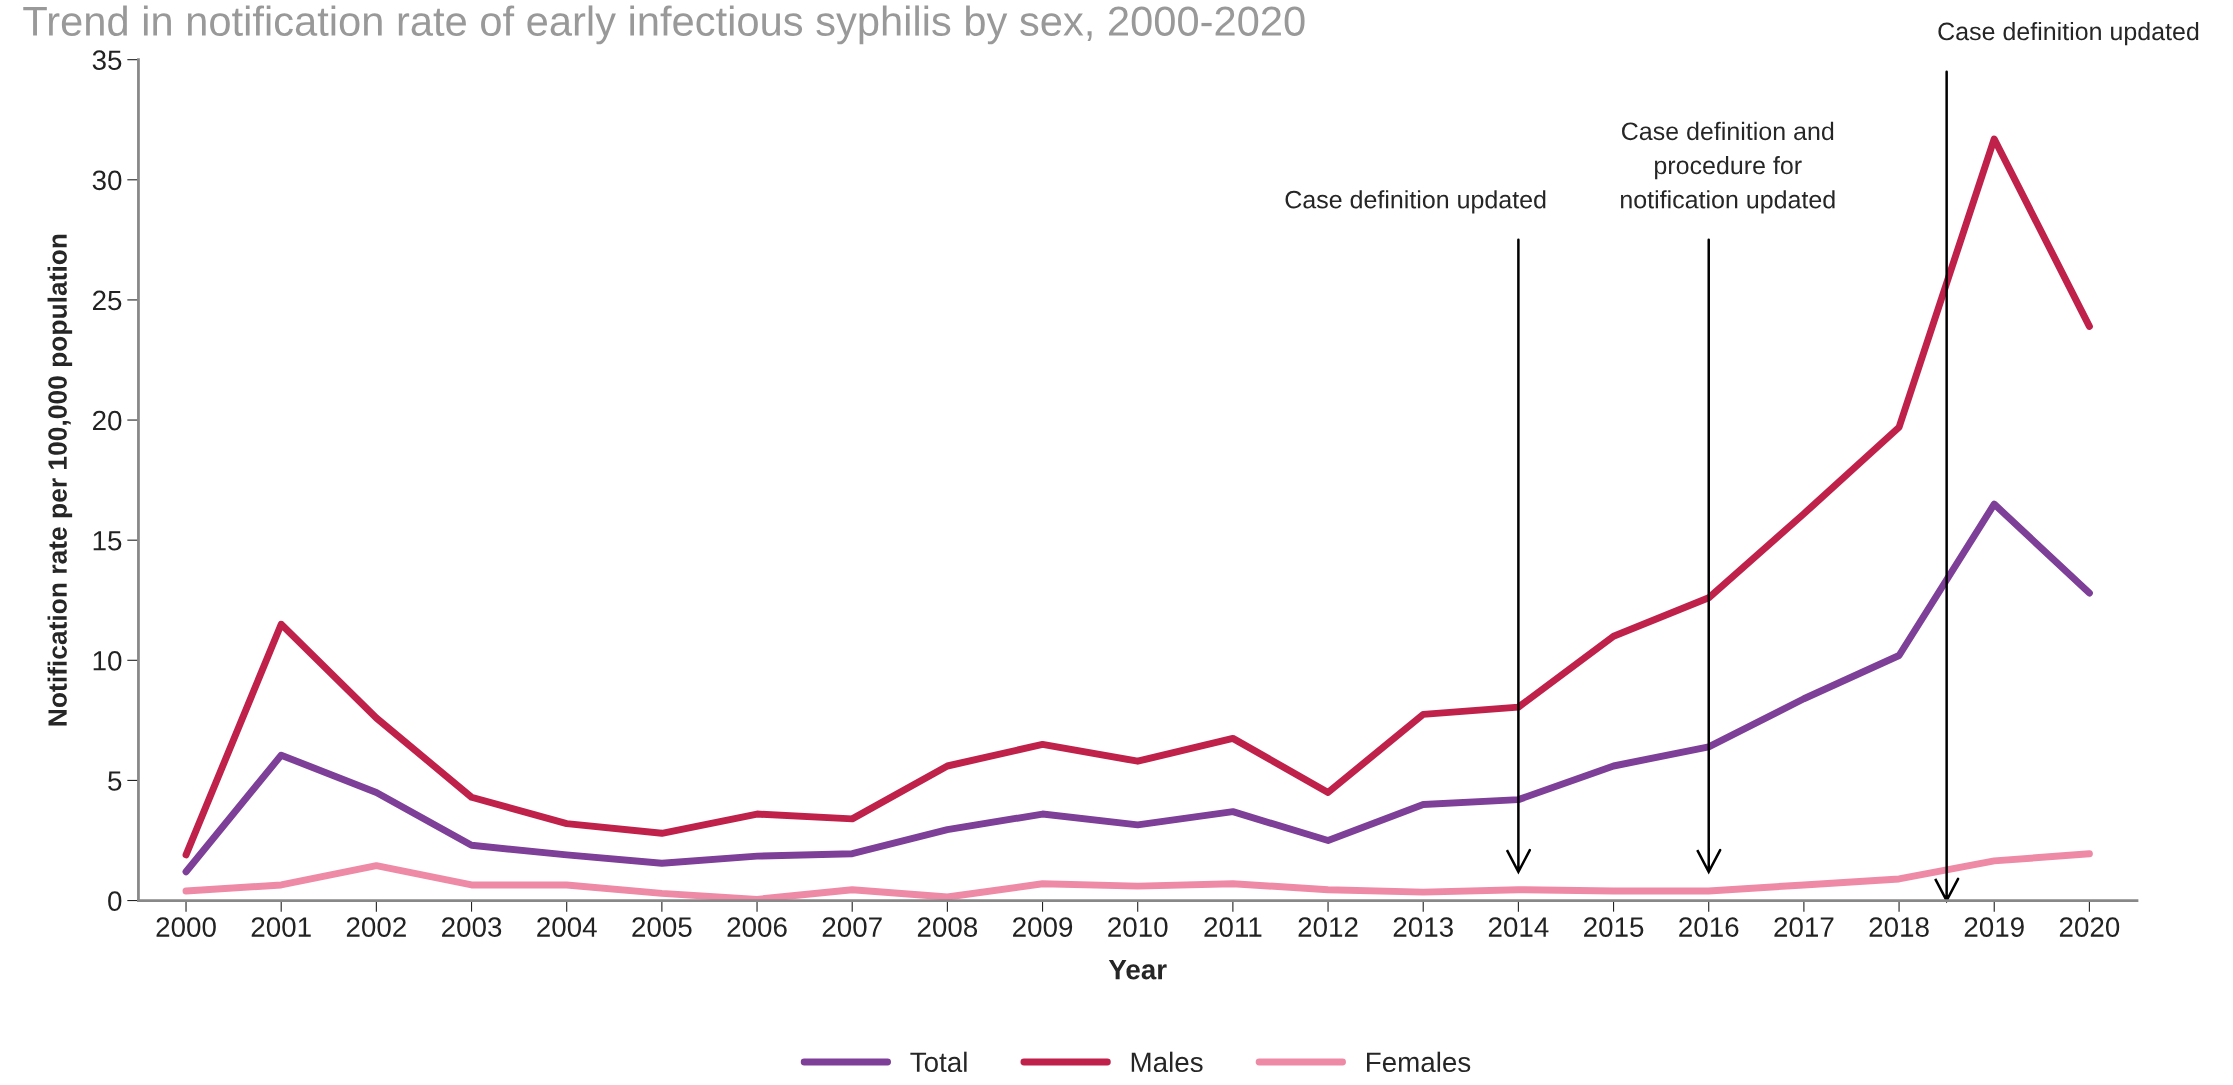  What do you see at coordinates (947, 927) in the screenshot?
I see `x-tick-label: 2008` at bounding box center [947, 927].